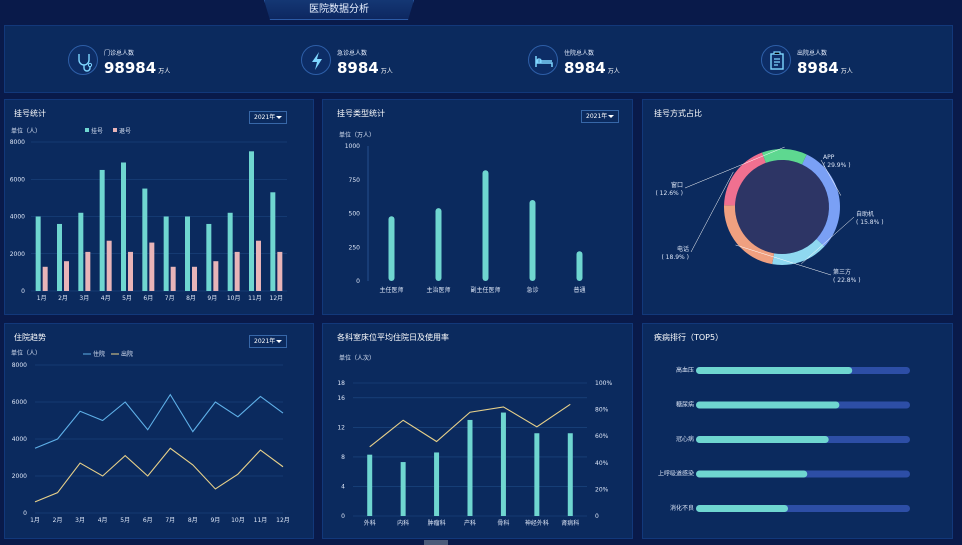 Image resolution: width=962 pixels, height=545 pixels. What do you see at coordinates (842, 272) in the screenshot?
I see `slice-name: 第三方` at bounding box center [842, 272].